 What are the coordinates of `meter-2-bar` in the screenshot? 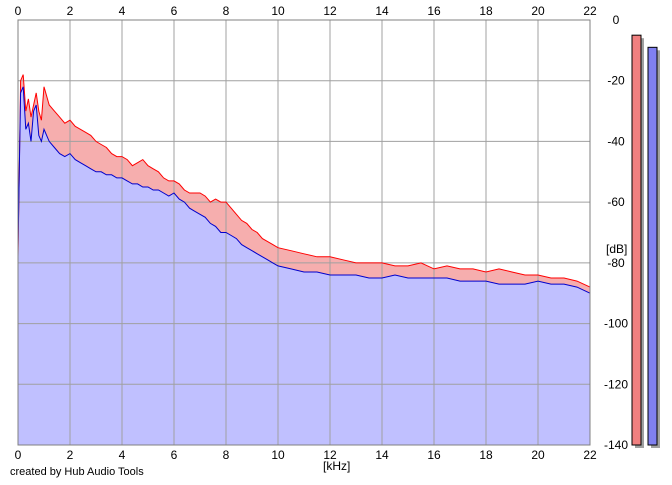 It's located at (652, 246).